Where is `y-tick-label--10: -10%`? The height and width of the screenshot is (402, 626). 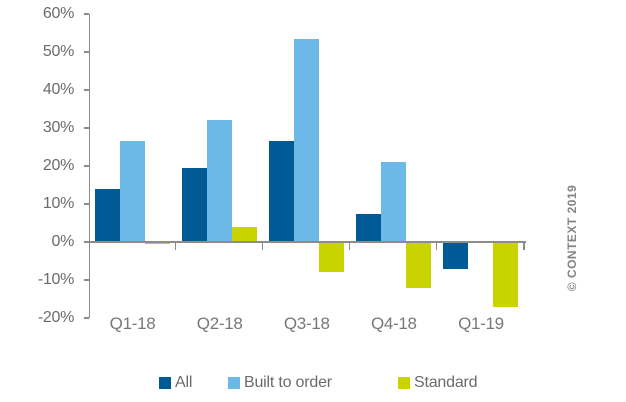 y-tick-label--10: -10% is located at coordinates (55, 279).